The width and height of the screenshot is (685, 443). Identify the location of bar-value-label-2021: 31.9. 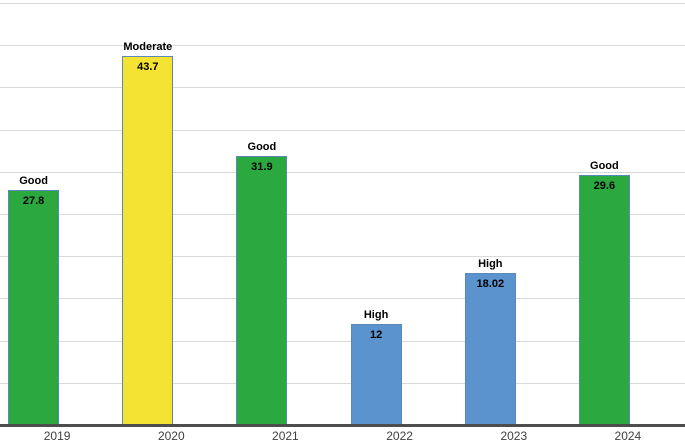
(262, 166).